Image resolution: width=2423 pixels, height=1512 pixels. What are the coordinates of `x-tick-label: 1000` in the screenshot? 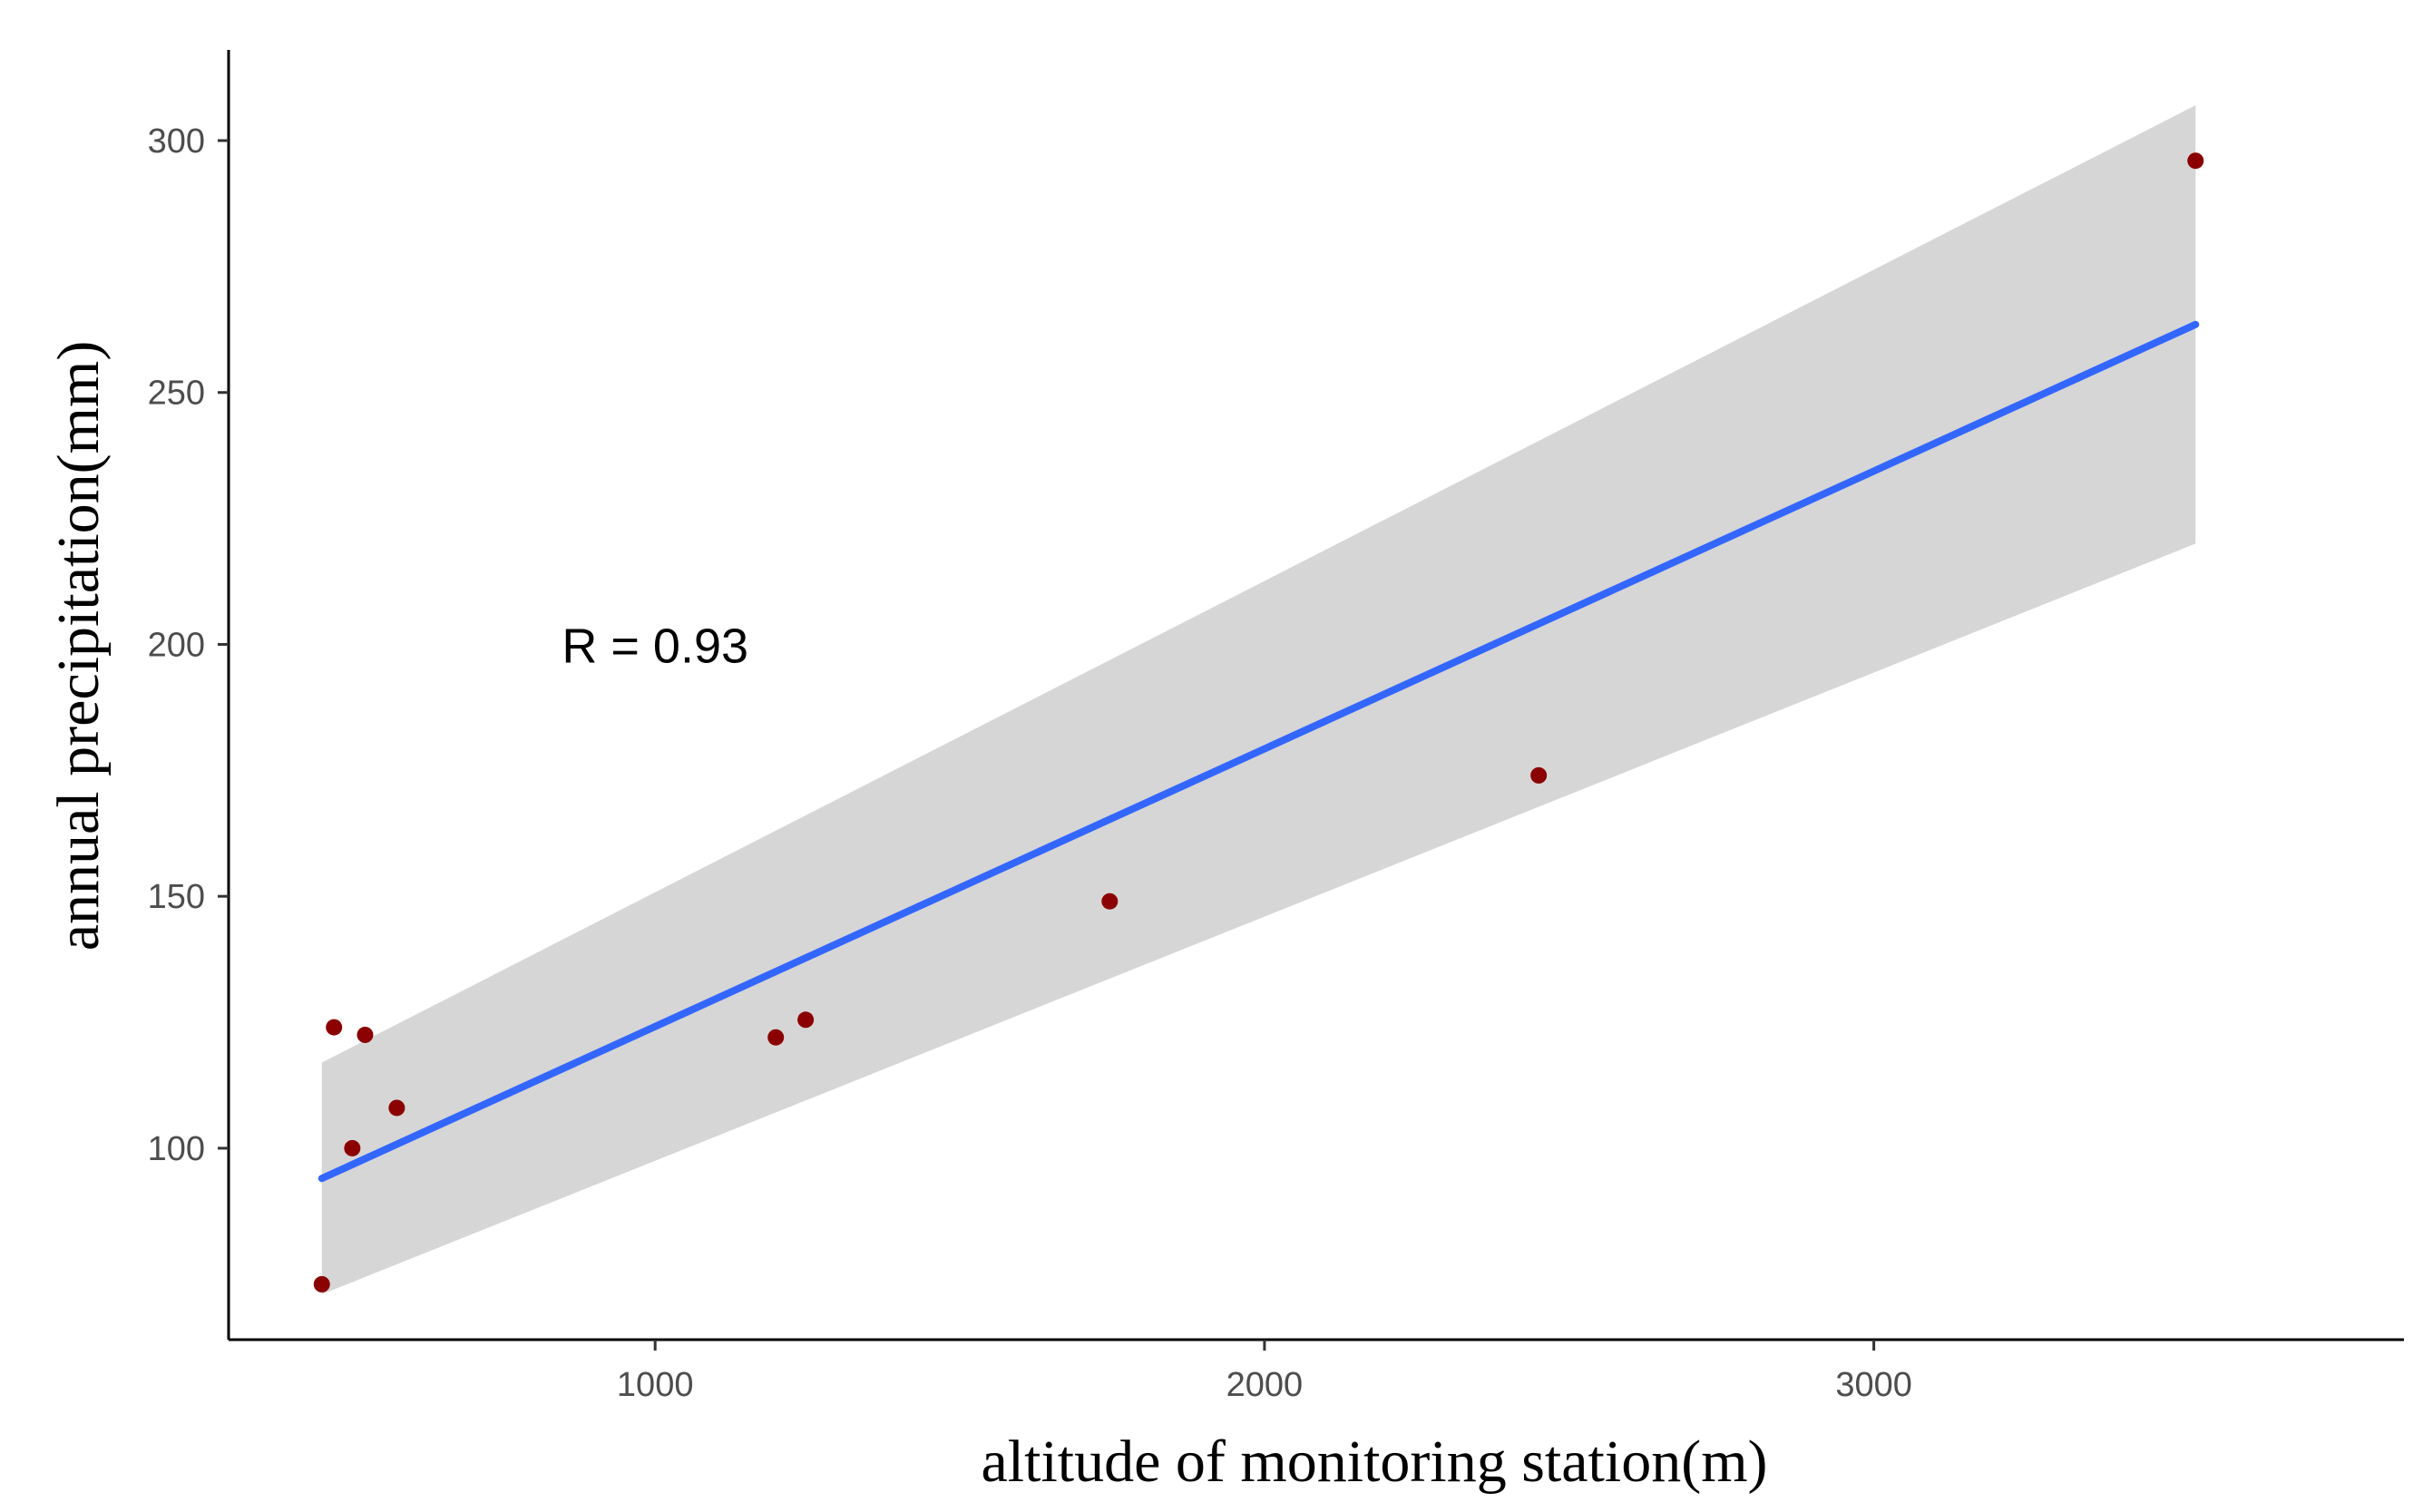 It's located at (656, 1385).